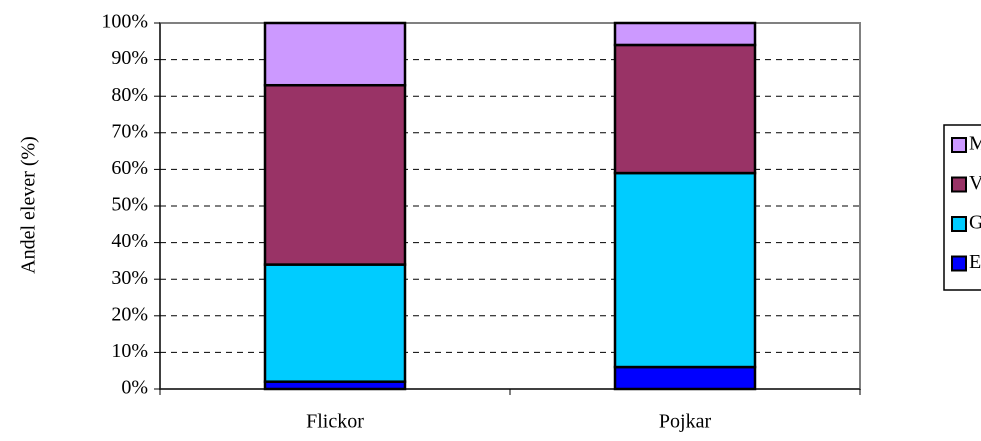 The width and height of the screenshot is (981, 441). What do you see at coordinates (129, 314) in the screenshot?
I see `y-tick-label: 20%` at bounding box center [129, 314].